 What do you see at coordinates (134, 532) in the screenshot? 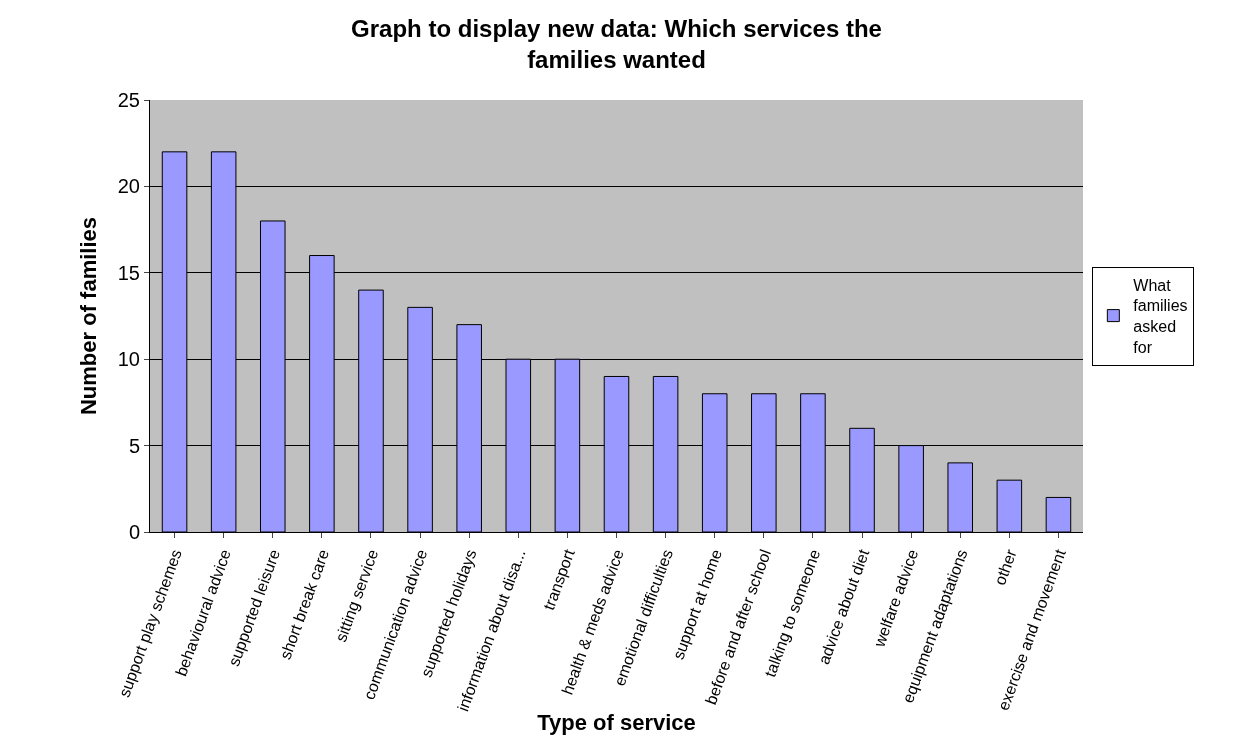
I see `y-tick-label: 0` at bounding box center [134, 532].